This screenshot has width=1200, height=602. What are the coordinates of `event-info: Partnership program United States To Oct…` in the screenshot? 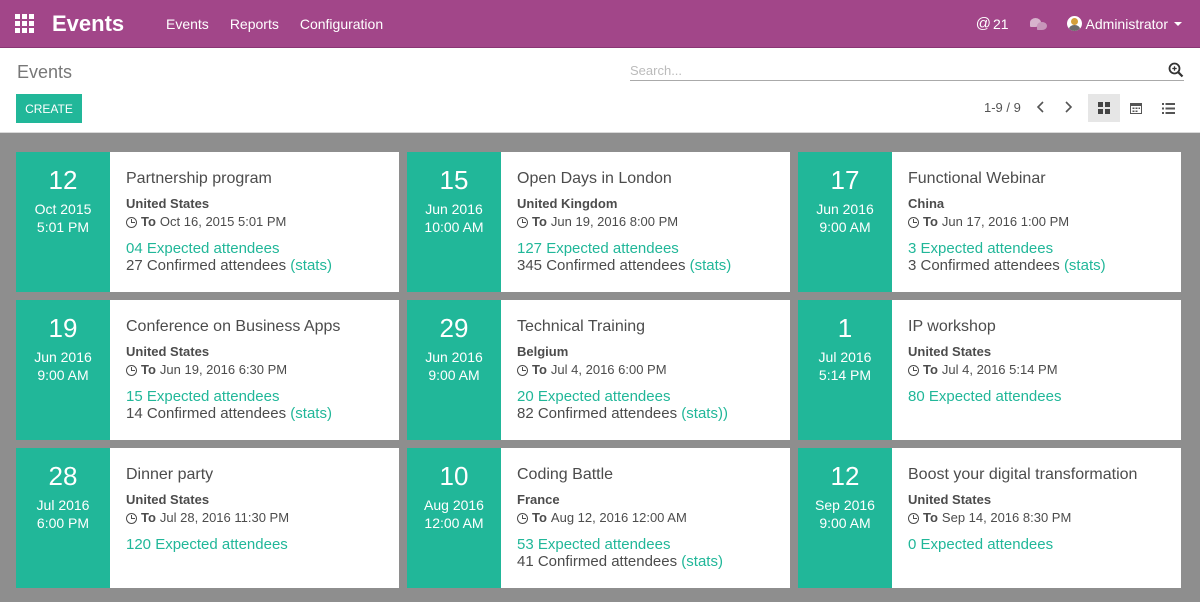 It's located at (254, 222).